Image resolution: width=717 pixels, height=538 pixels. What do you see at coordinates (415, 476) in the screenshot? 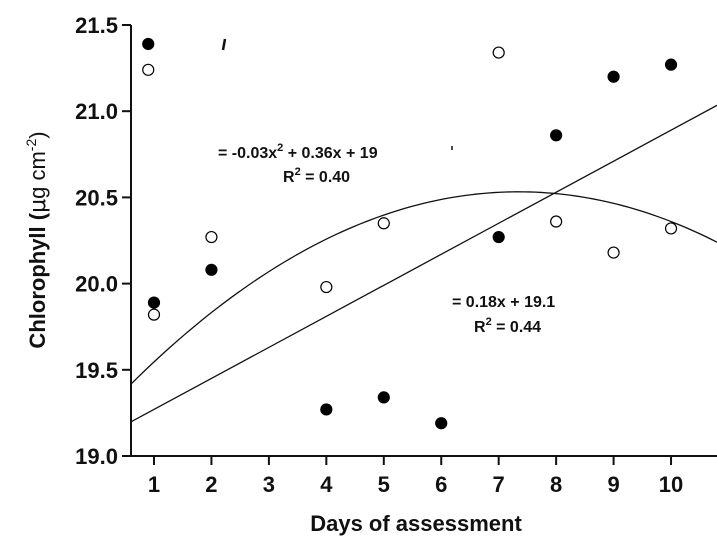
I see `x-ticks: 1 2 3 4 5 6 7 8 9 10` at bounding box center [415, 476].